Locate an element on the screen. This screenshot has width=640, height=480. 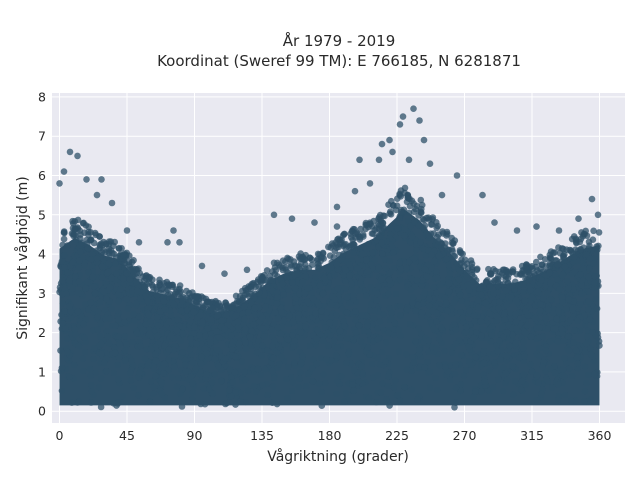
data-point-outlier is located at coordinates (403, 116).